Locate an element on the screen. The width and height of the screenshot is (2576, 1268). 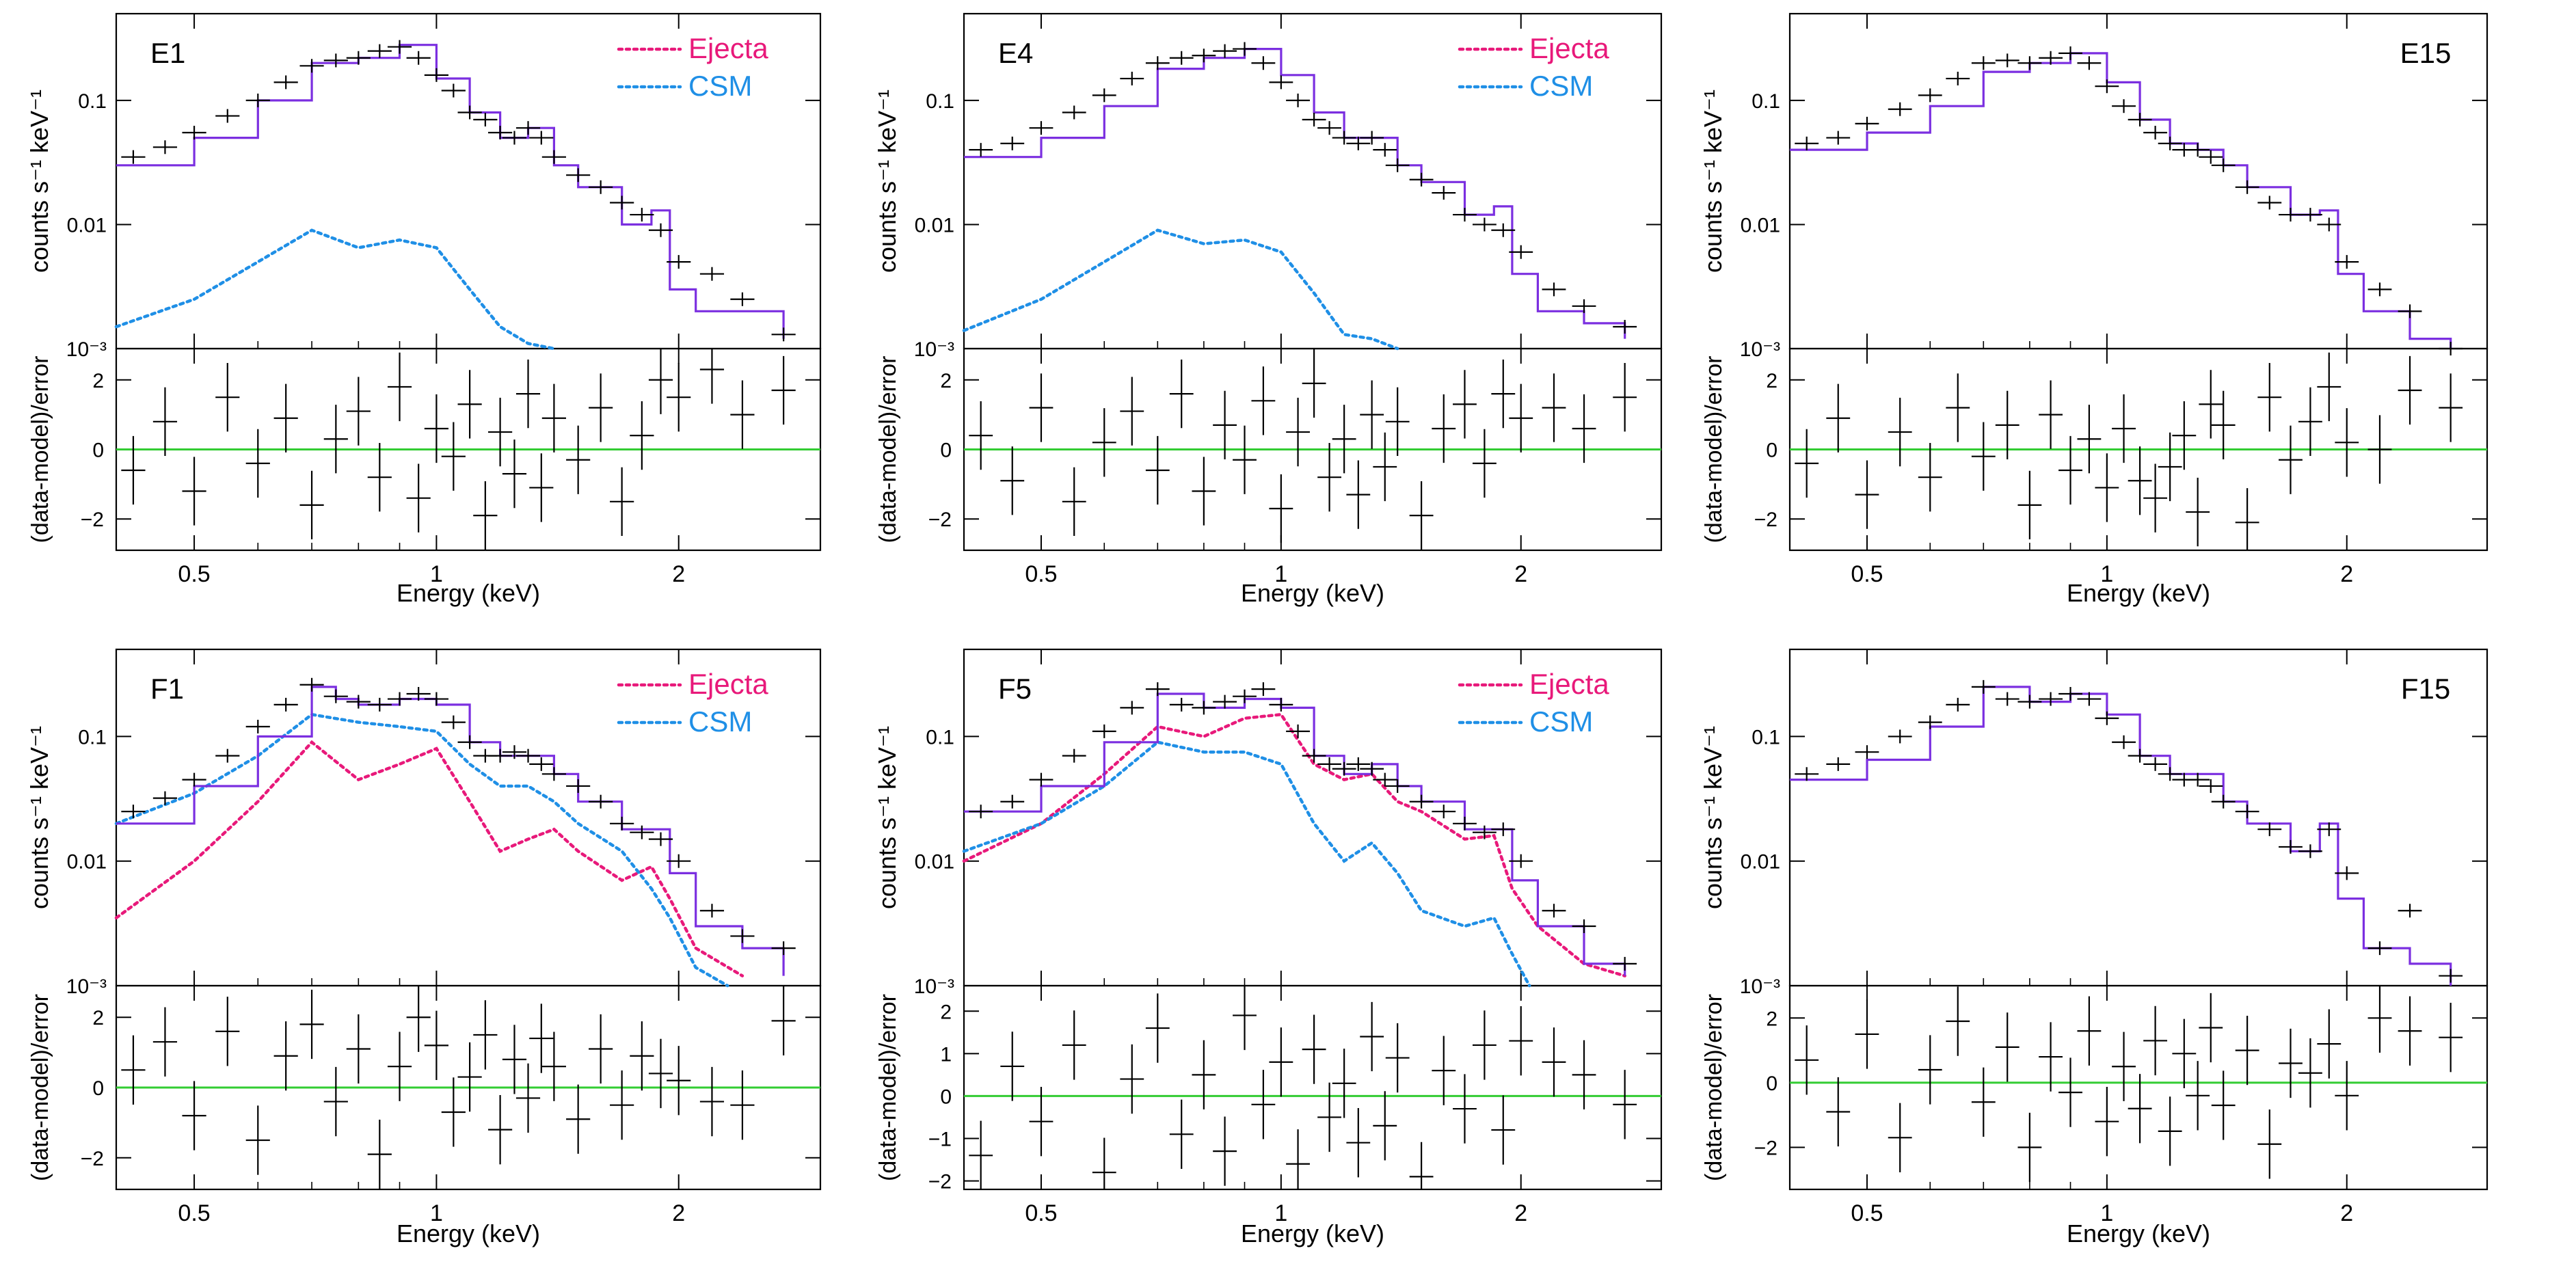
panel-label: F1 is located at coordinates (167, 689).